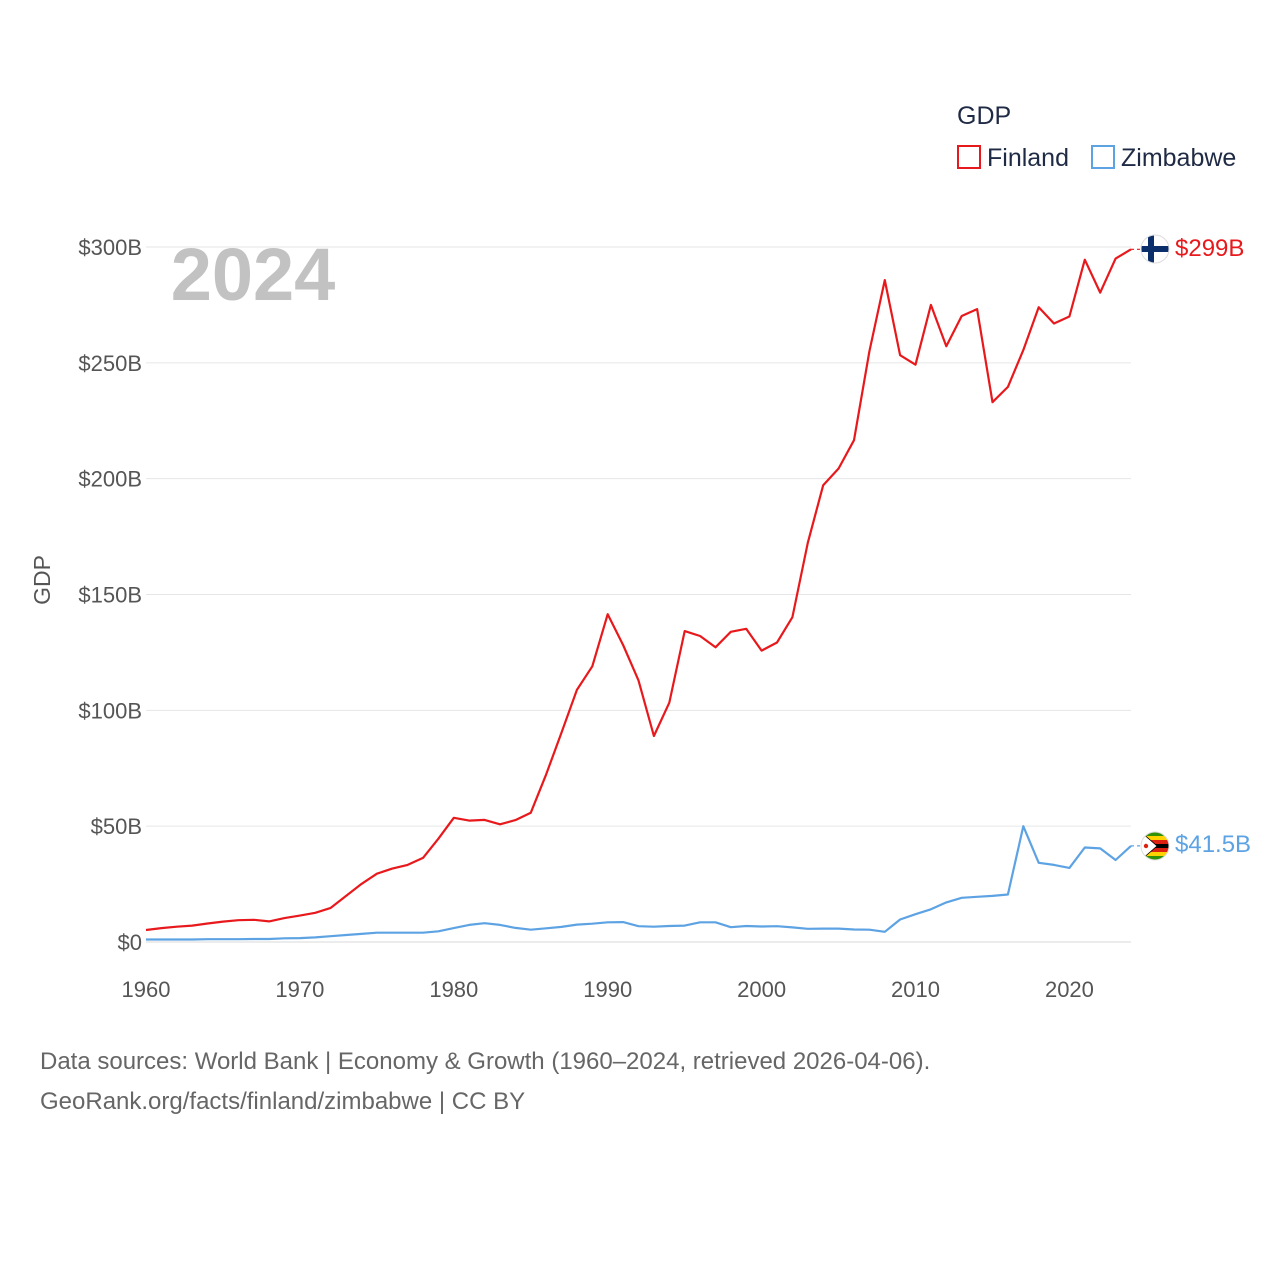 Image resolution: width=1280 pixels, height=1280 pixels. What do you see at coordinates (453, 989) in the screenshot?
I see `x-tick-label: 1980` at bounding box center [453, 989].